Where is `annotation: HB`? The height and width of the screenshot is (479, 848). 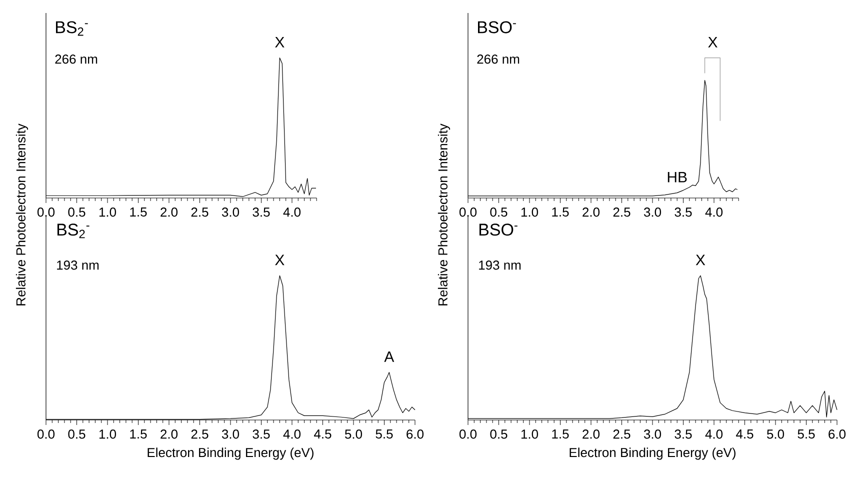
annotation: HB is located at coordinates (677, 177).